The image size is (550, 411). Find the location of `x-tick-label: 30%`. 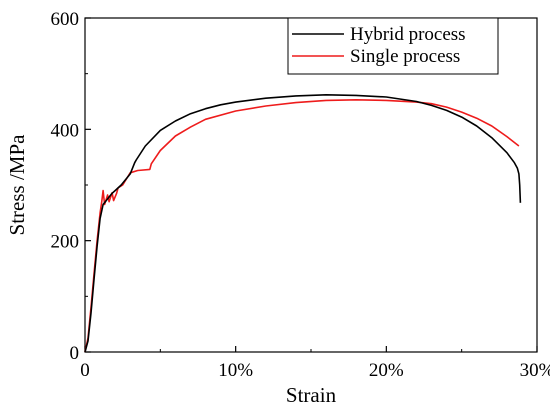

x-tick-label: 30% is located at coordinates (535, 370).